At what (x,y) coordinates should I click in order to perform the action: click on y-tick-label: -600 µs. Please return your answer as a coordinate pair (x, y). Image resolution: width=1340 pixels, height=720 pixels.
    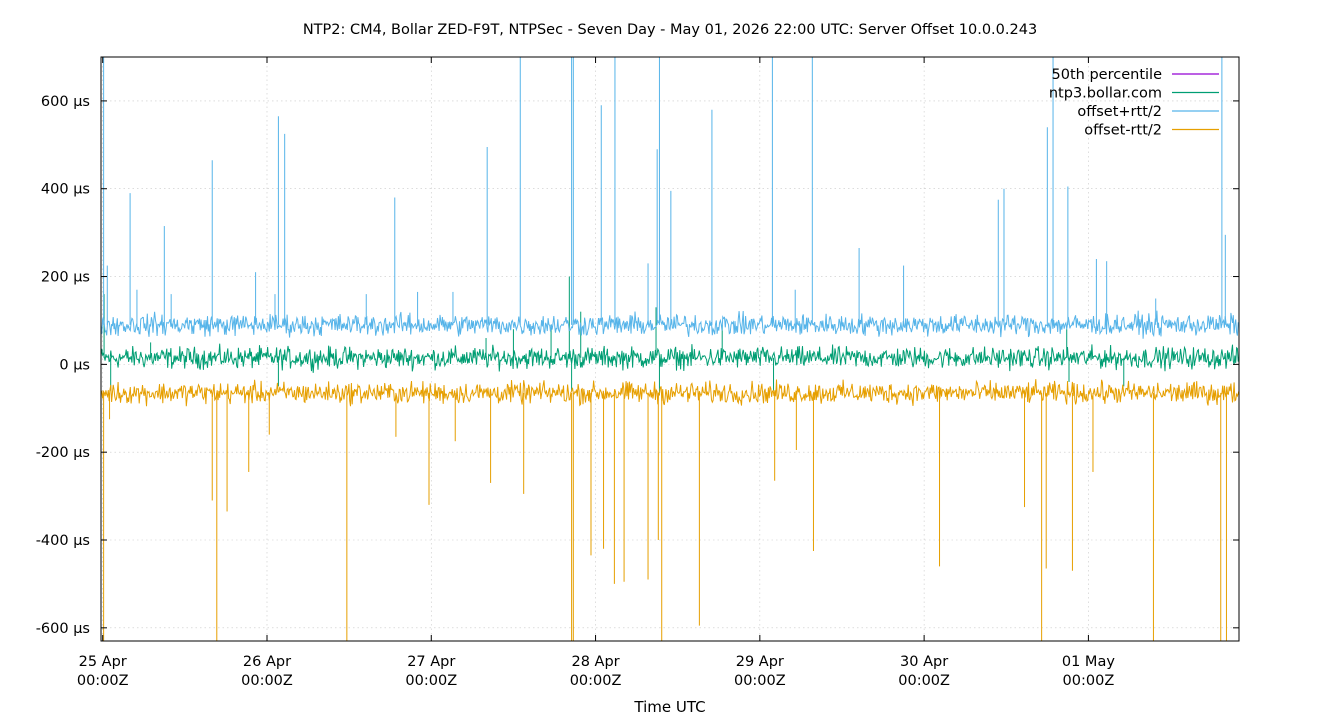
    Looking at the image, I should click on (63, 629).